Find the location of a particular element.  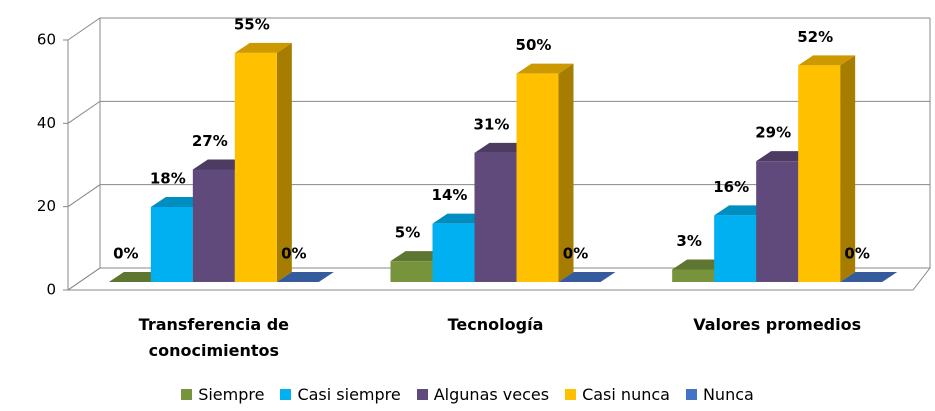

data-label: 16% is located at coordinates (731, 187).